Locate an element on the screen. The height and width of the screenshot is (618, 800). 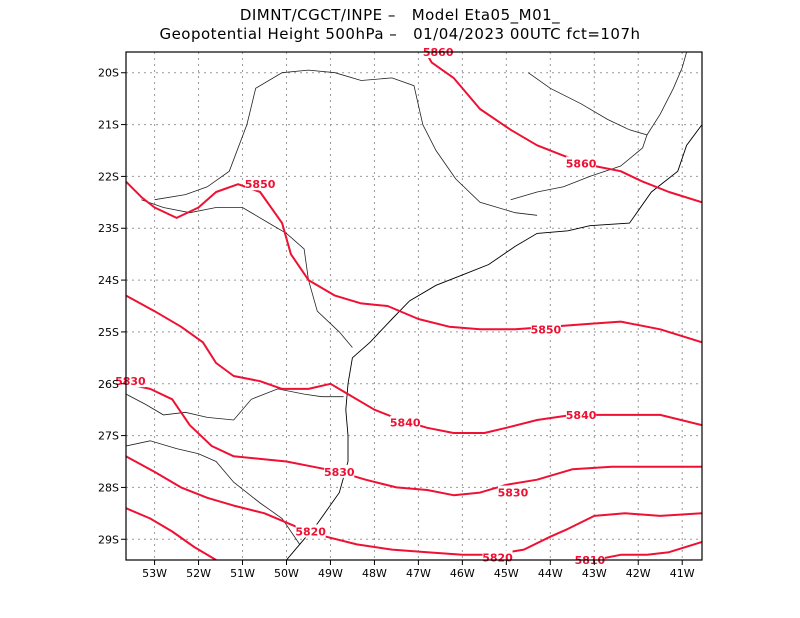
x-tick-label: 45W is located at coordinates (506, 573).